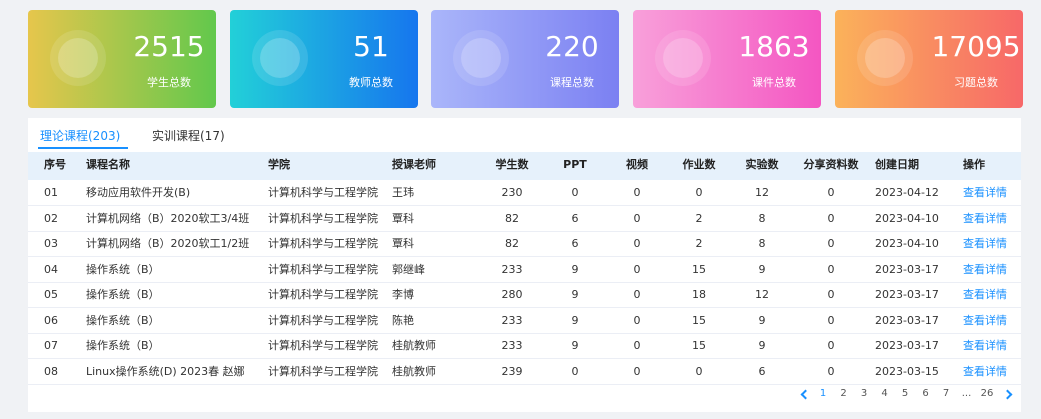  I want to click on table-cell: 18, so click(699, 294).